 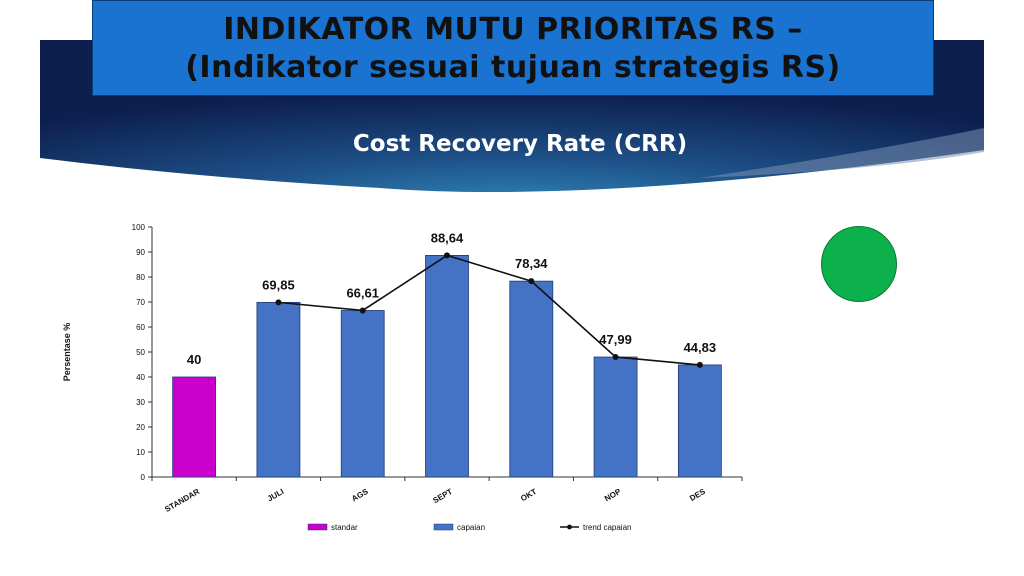 I want to click on data-label: 40, so click(x=194, y=359).